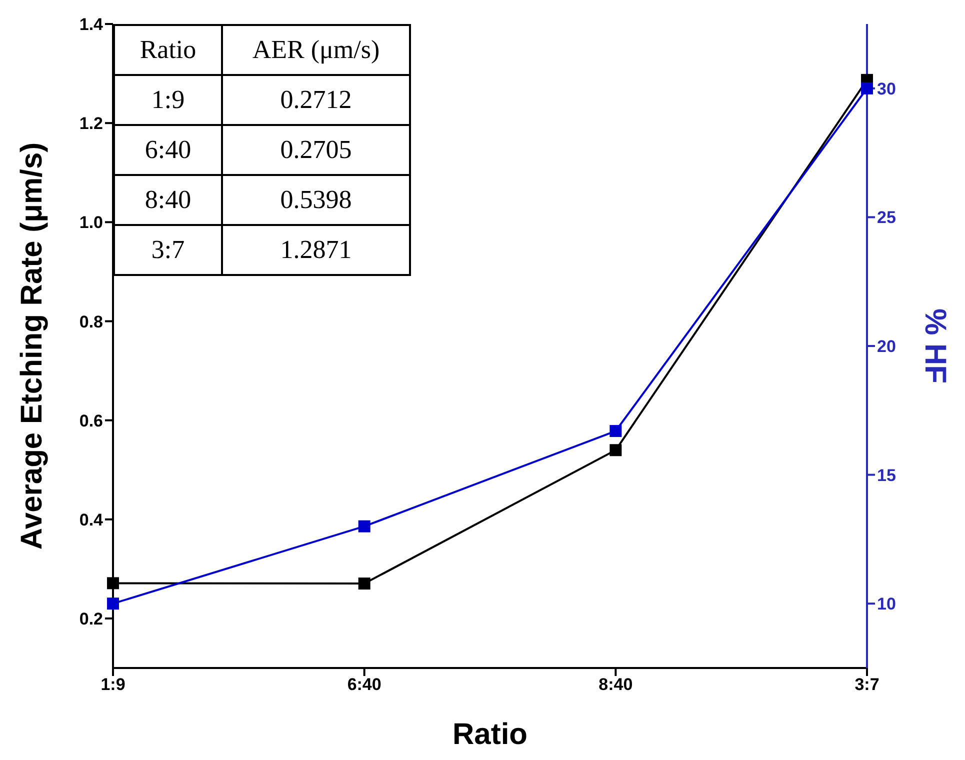 The image size is (965, 760). Describe the element at coordinates (32, 346) in the screenshot. I see `y-axis-title: Average Etching Rate (μm/s)` at that location.